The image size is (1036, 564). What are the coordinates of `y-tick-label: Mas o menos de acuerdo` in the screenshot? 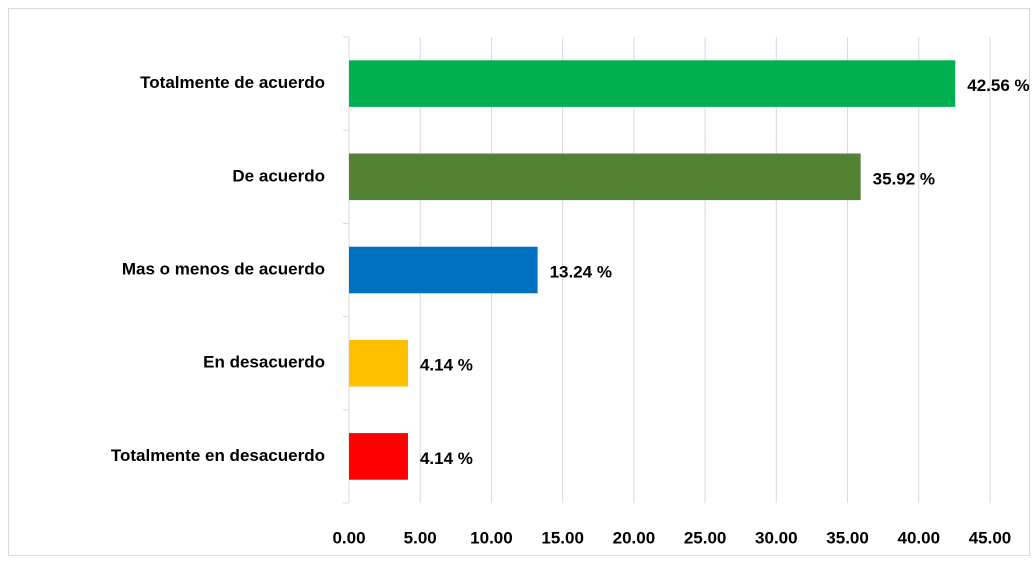 It's located at (223, 268).